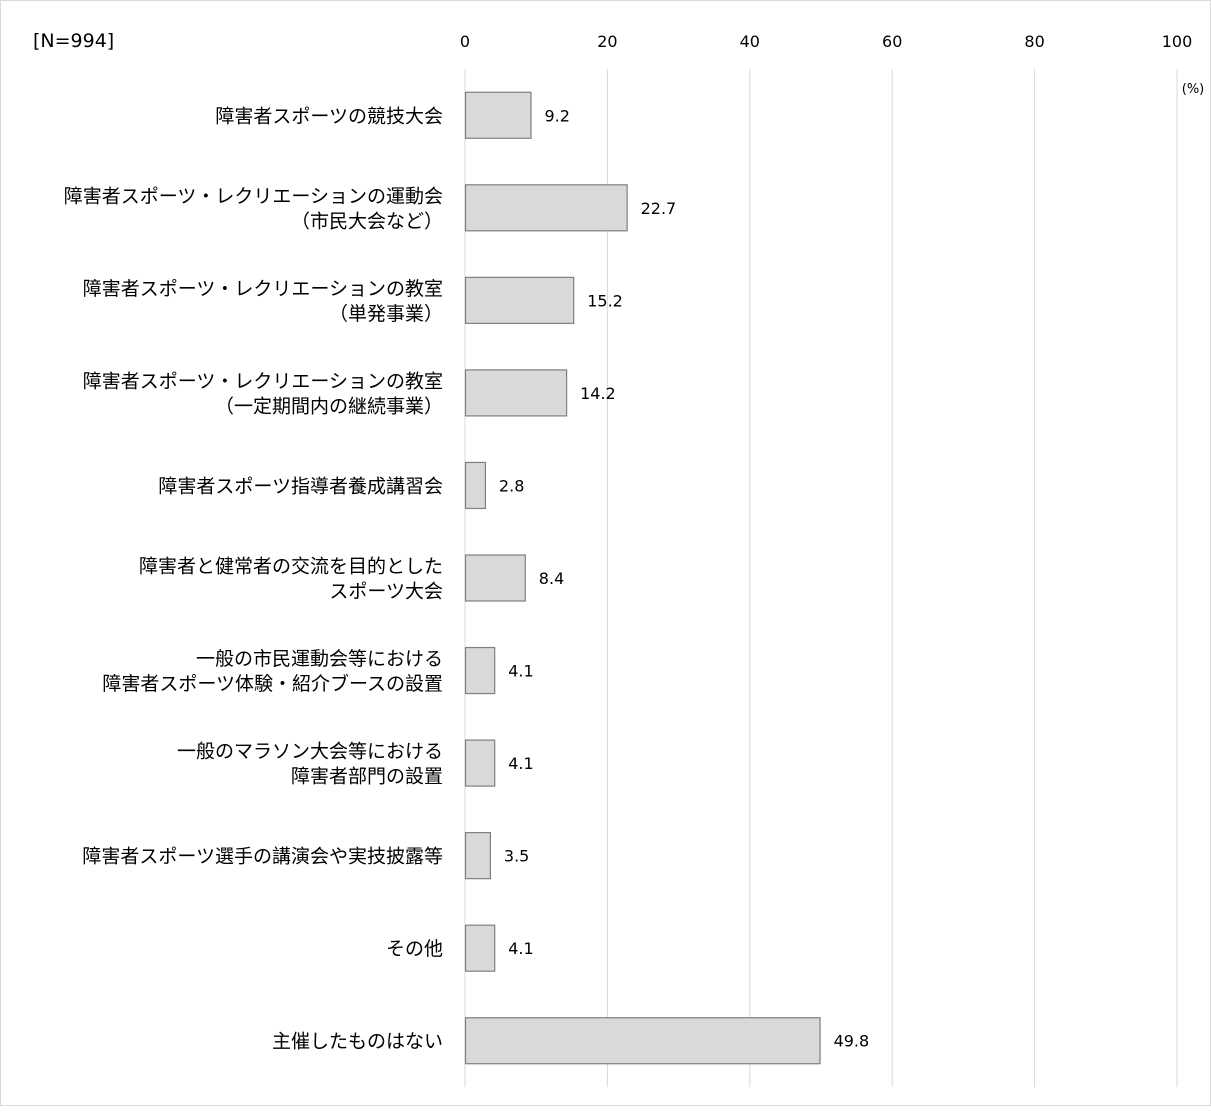  Describe the element at coordinates (272, 683) in the screenshot. I see `category-label: 障害者スポーツ体験・紹介ブースの設置` at that location.